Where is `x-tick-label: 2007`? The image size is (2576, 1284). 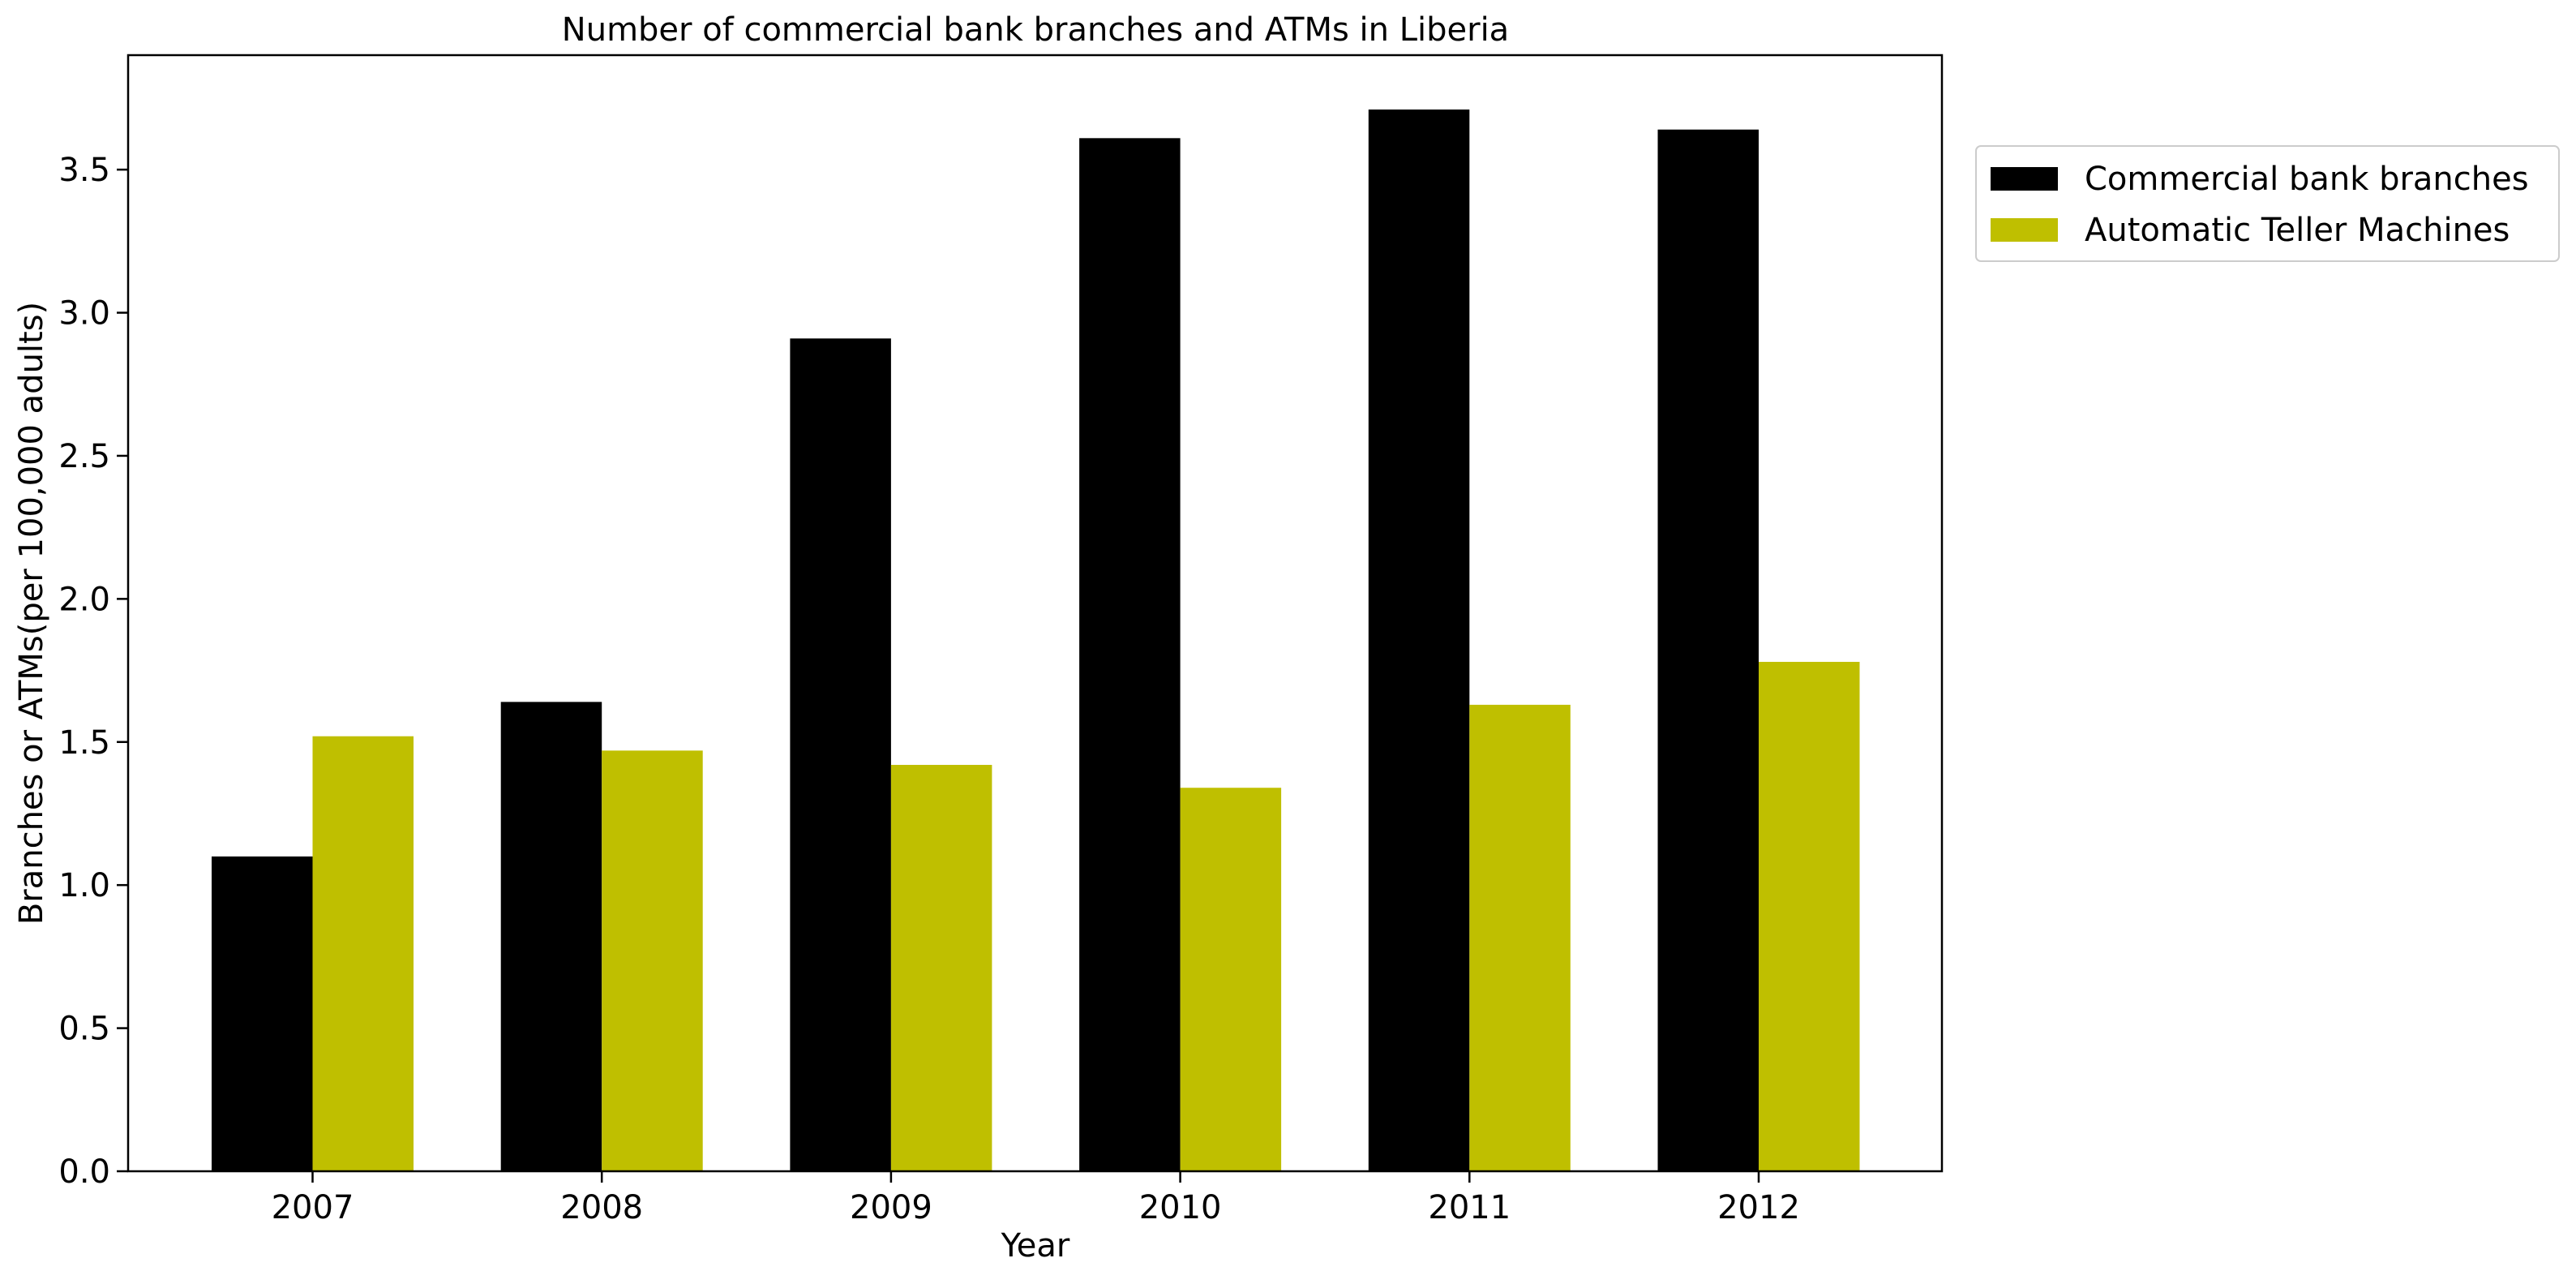
x-tick-label: 2007 is located at coordinates (313, 1207).